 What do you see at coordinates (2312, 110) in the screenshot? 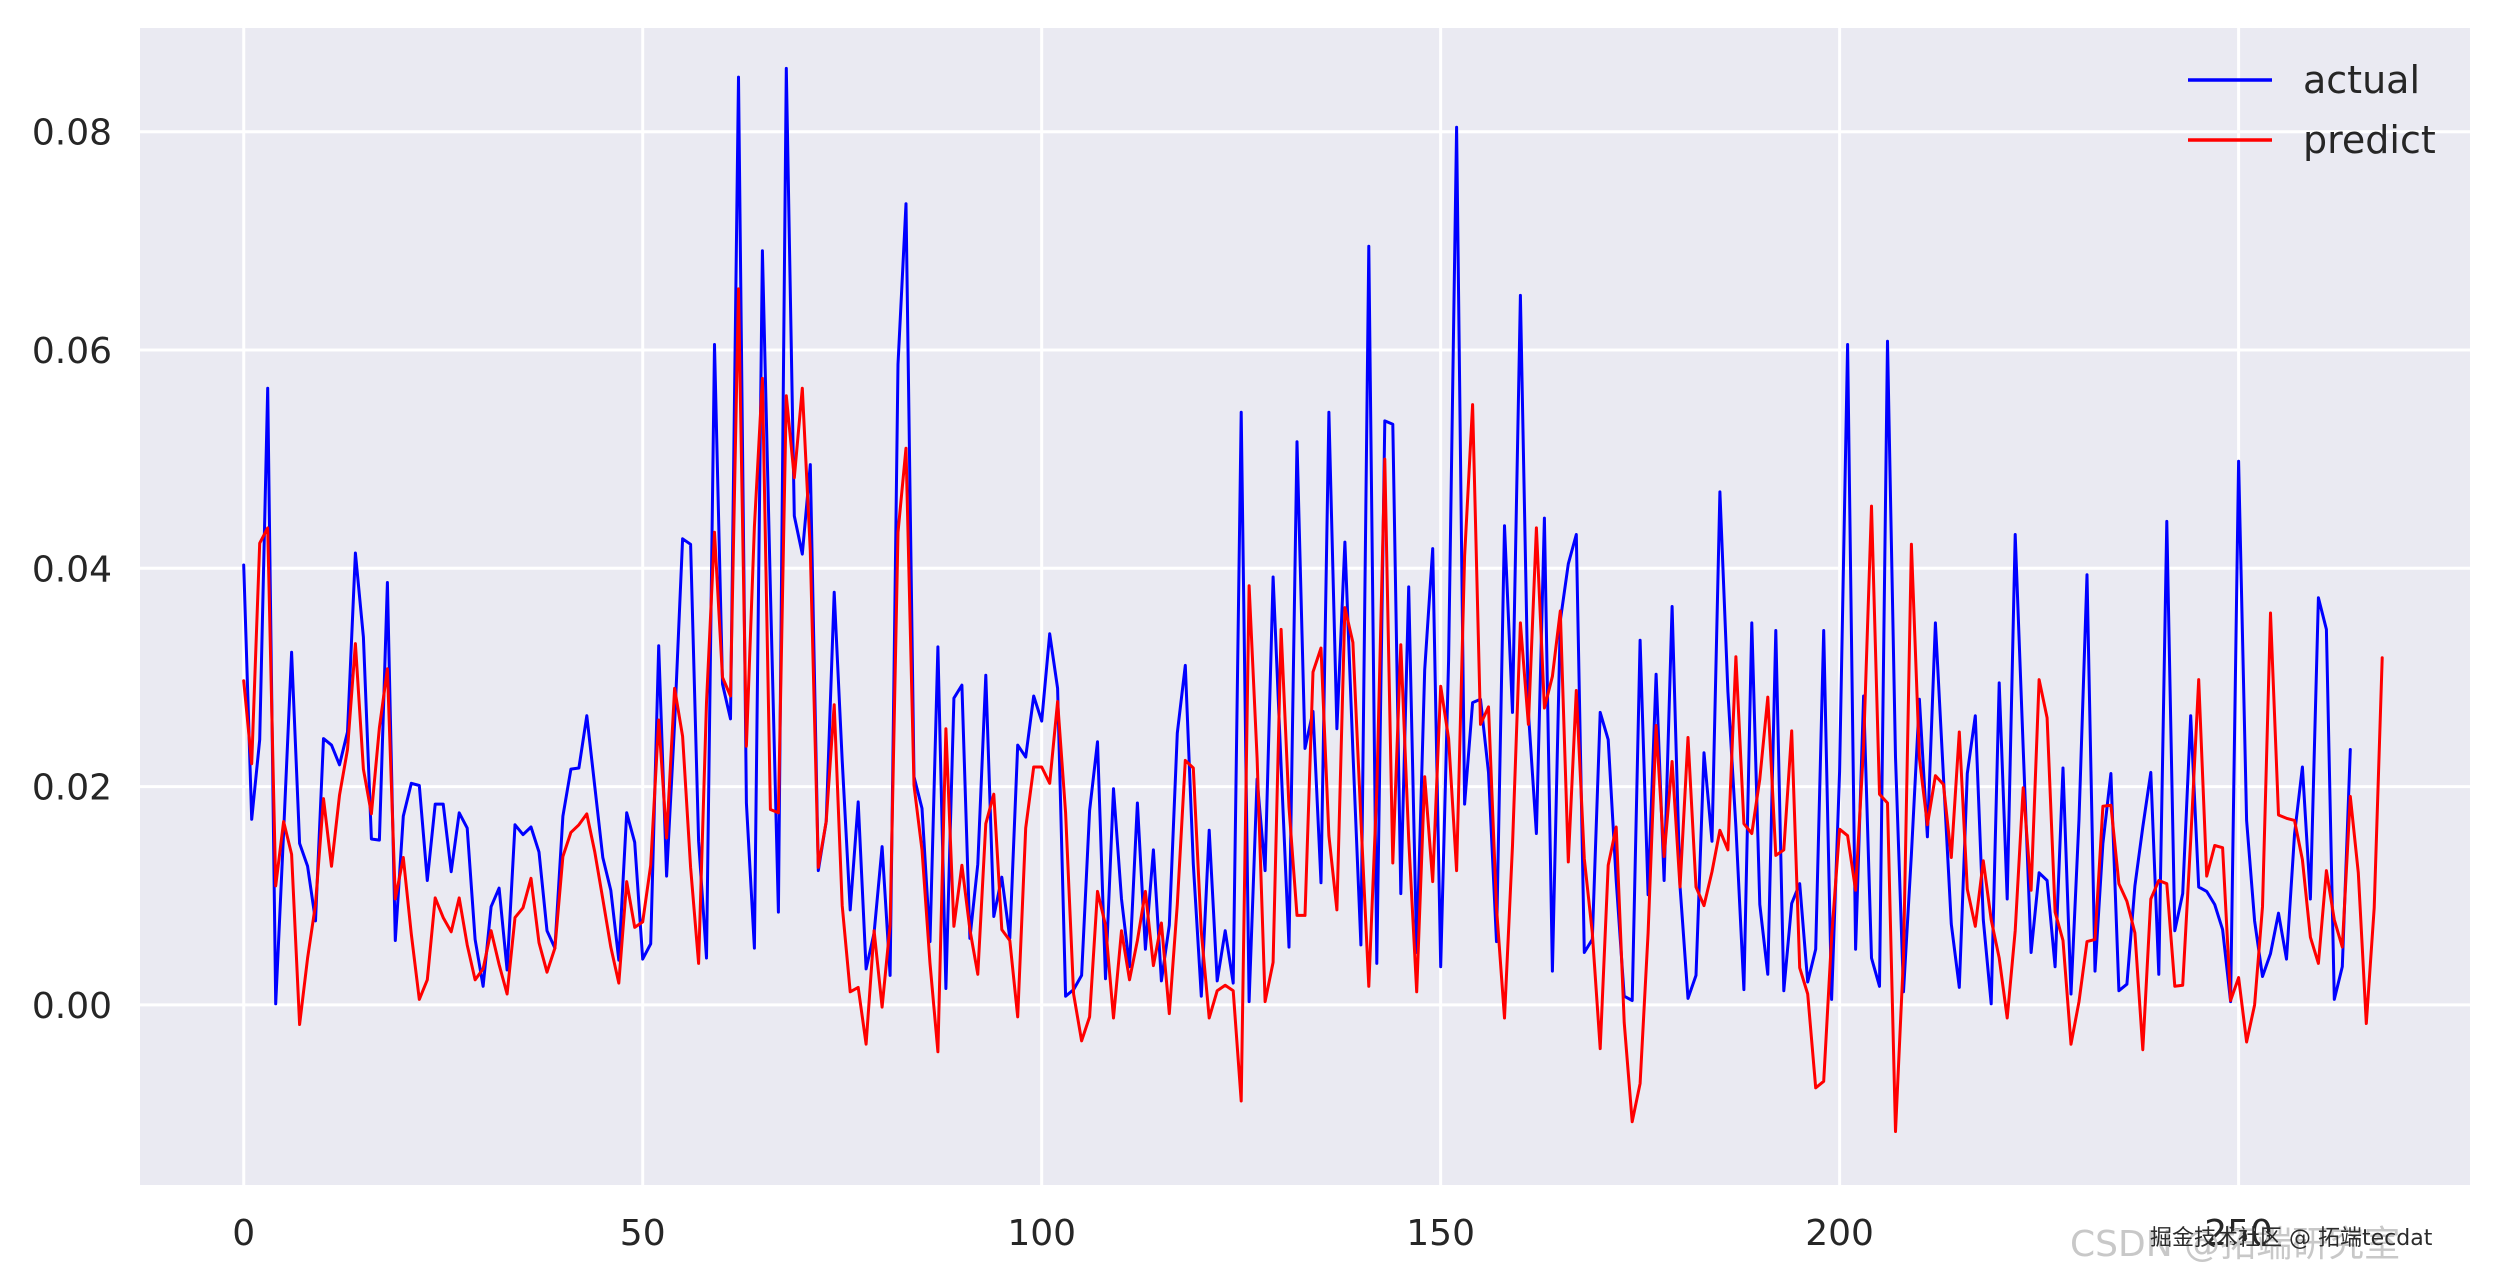
I see `legend: actual predict` at bounding box center [2312, 110].